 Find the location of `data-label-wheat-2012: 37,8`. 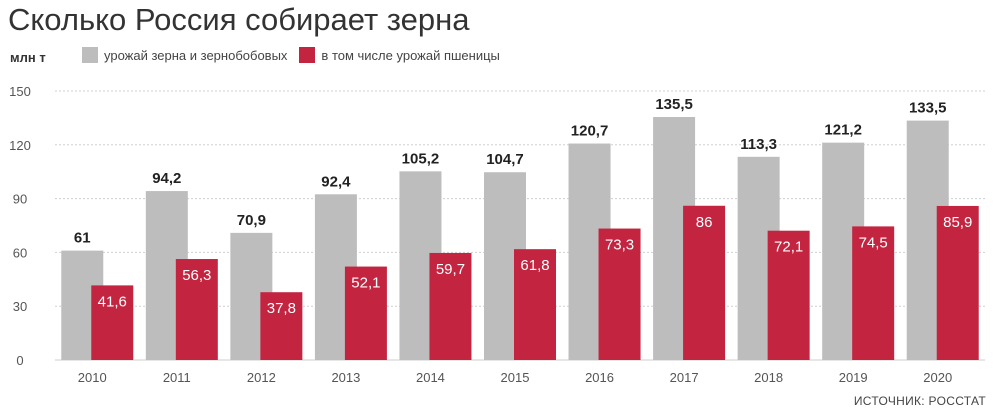

data-label-wheat-2012: 37,8 is located at coordinates (281, 308).